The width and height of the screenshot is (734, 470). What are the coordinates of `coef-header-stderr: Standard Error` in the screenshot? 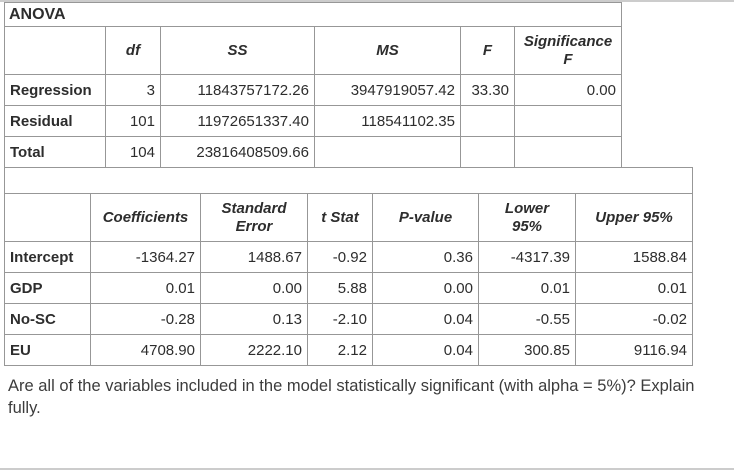 It's located at (254, 217).